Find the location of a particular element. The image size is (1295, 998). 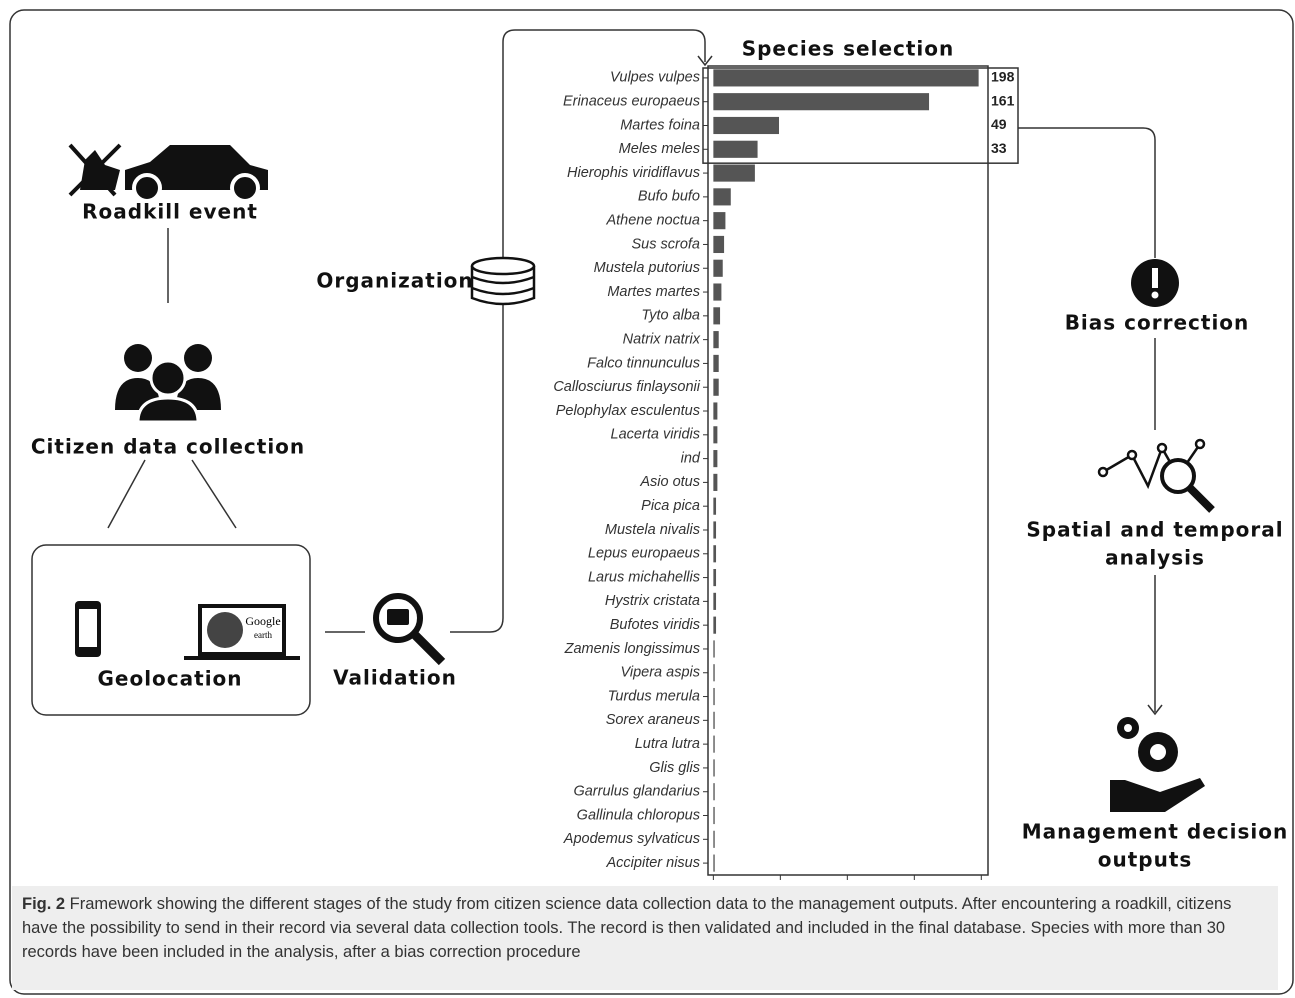

node-label: Roadkill event is located at coordinates (170, 212).